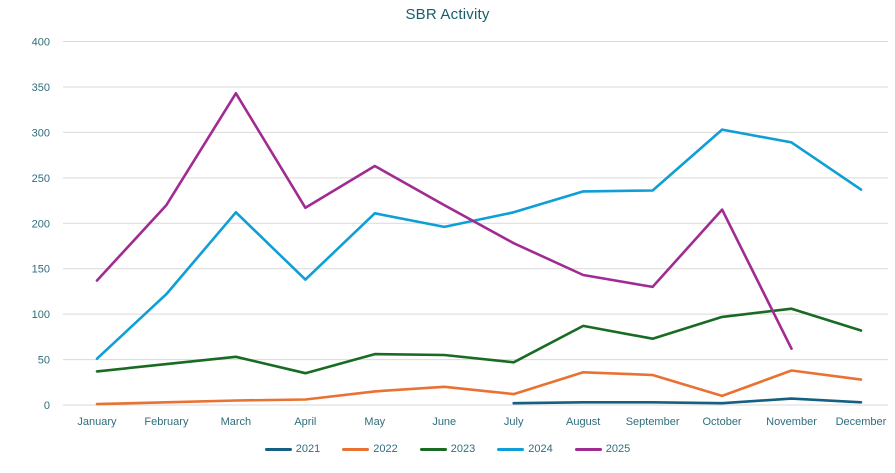 This screenshot has height=473, width=895. I want to click on x-axis-label: June, so click(444, 422).